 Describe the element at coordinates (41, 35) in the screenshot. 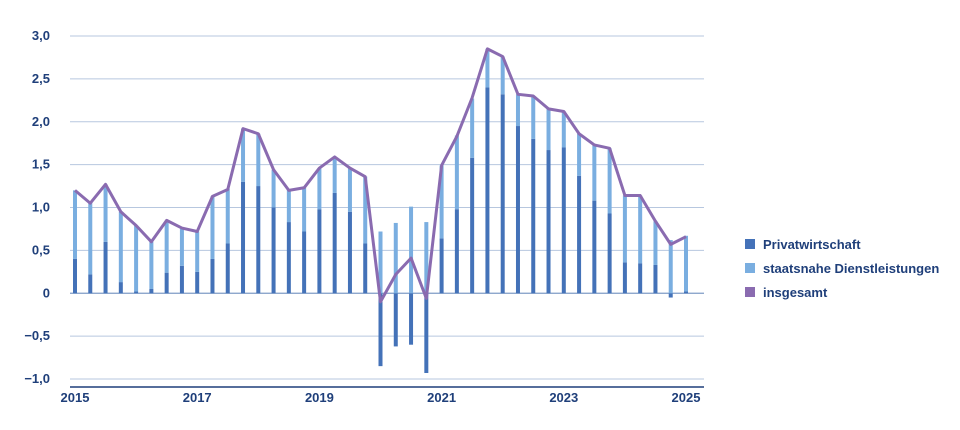

I see `y-tick-label: 3,0` at that location.